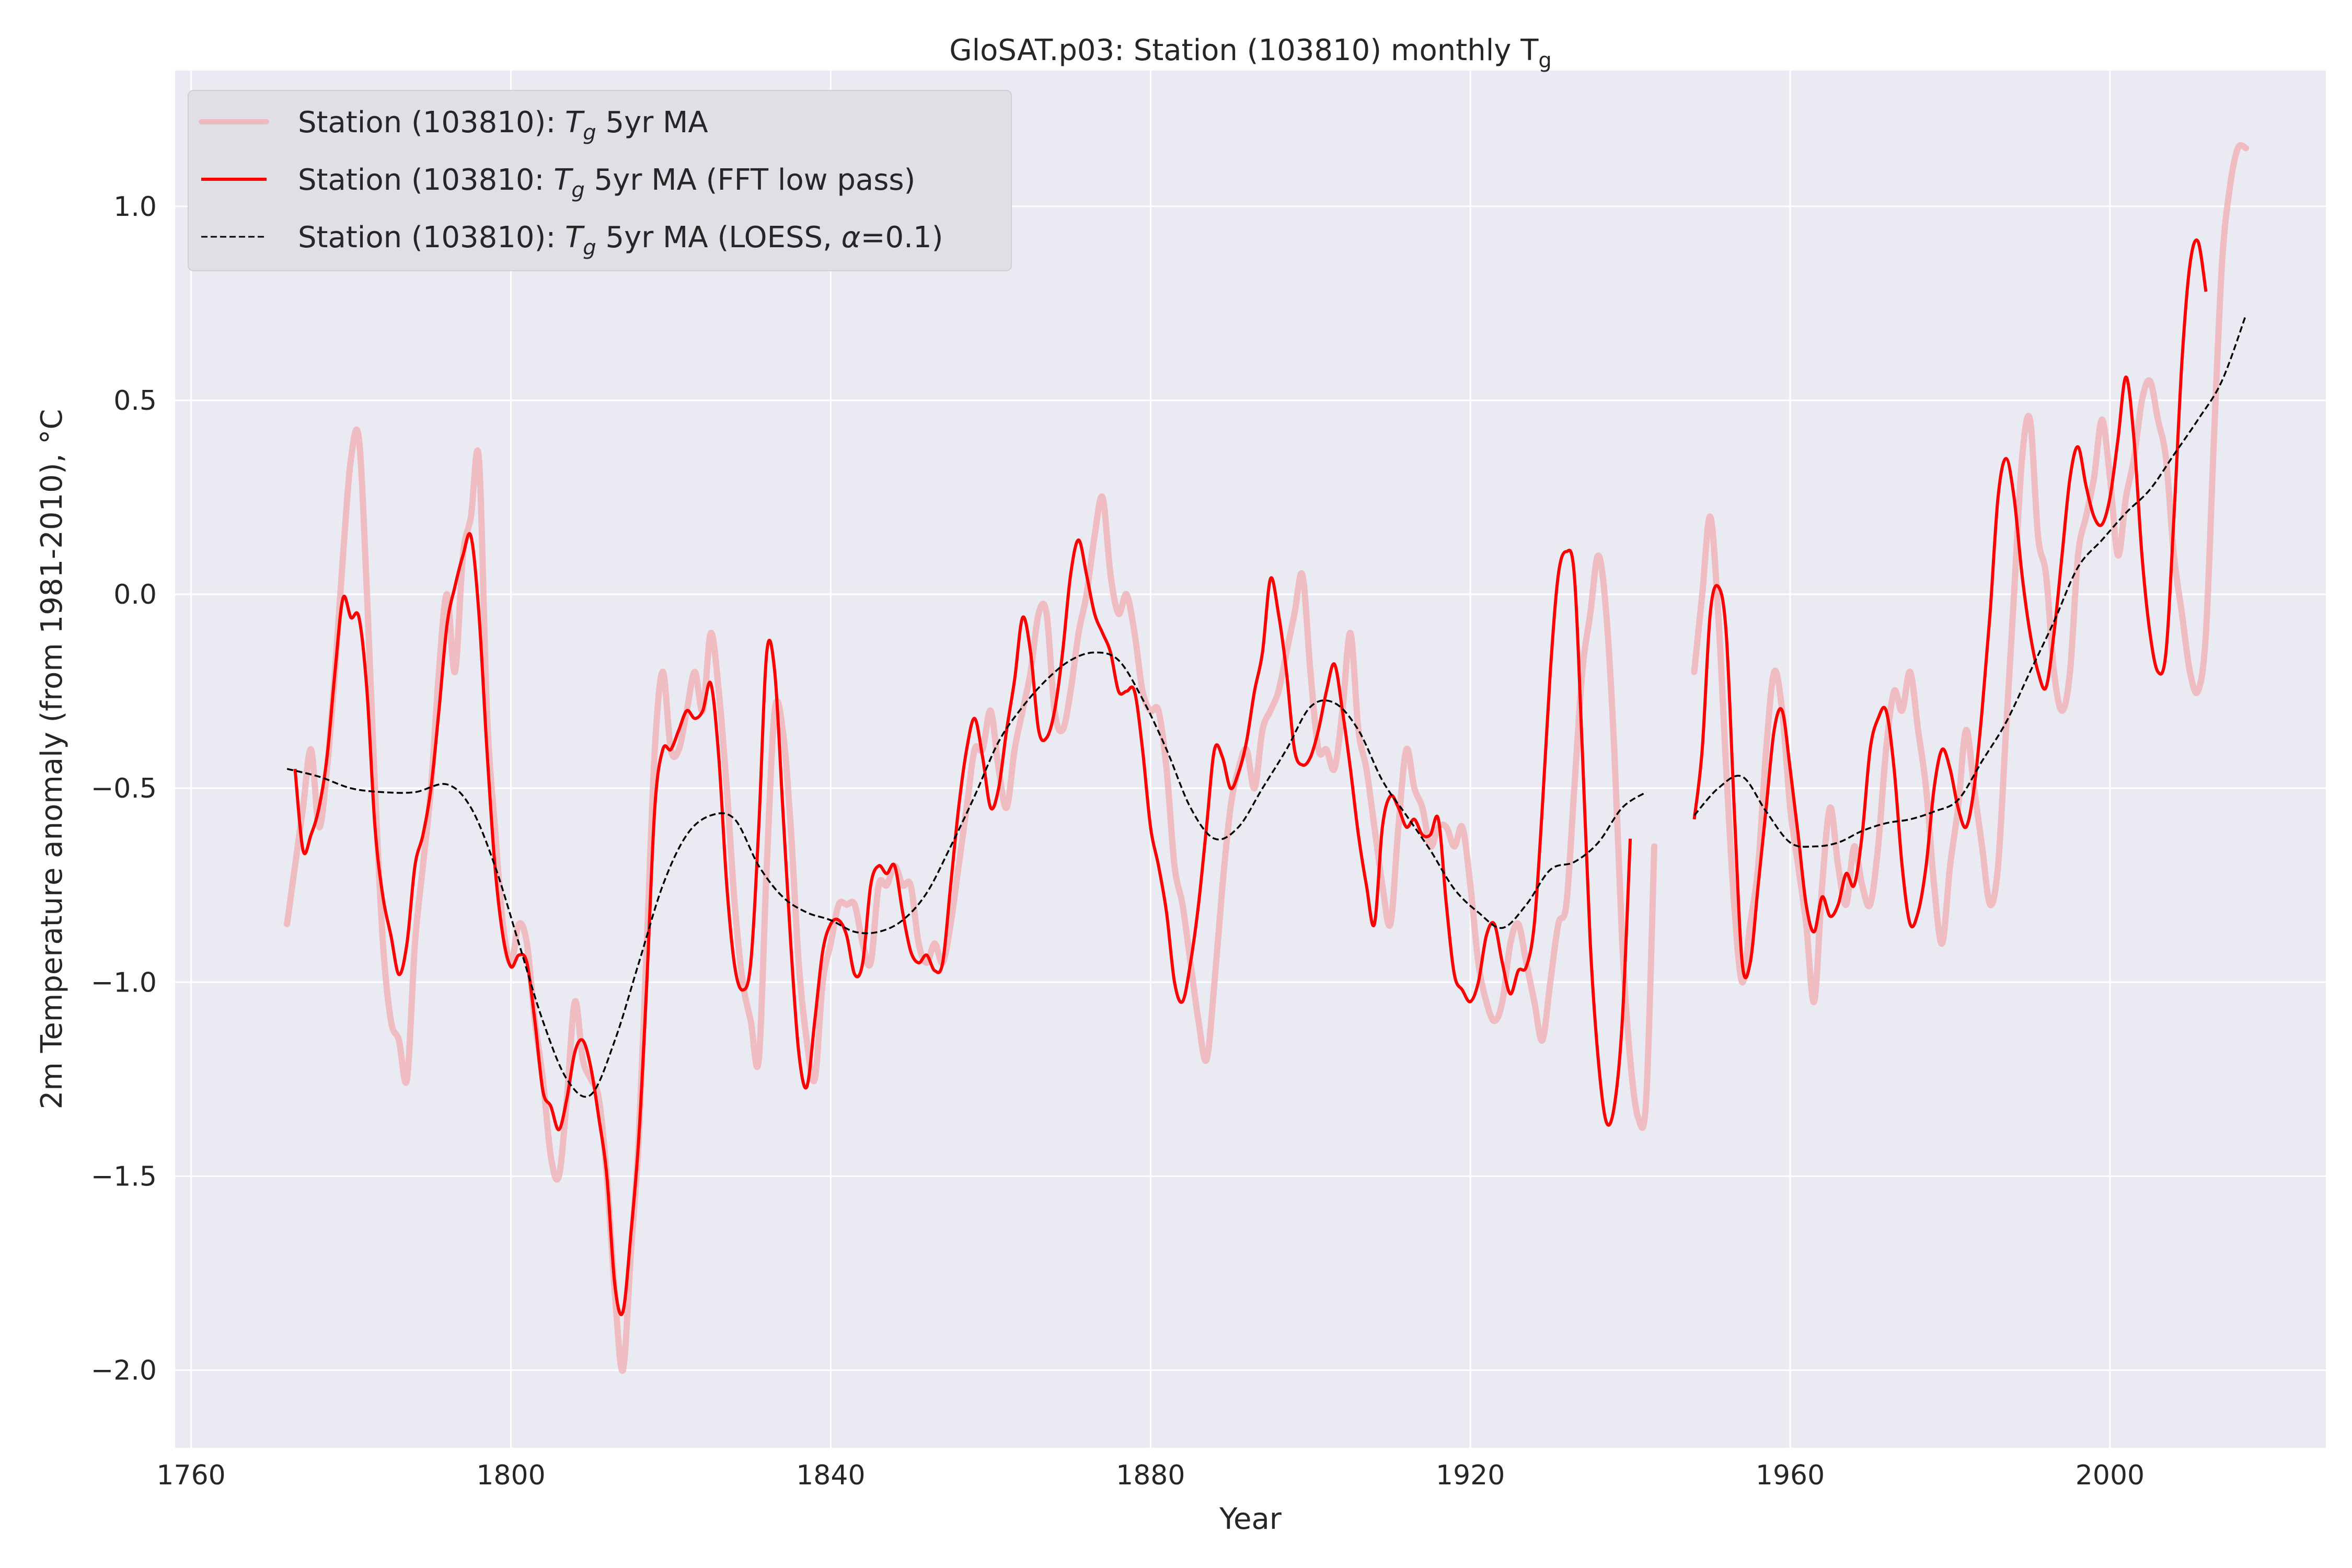 The width and height of the screenshot is (2352, 1568). I want to click on x-tick-label: 1960, so click(1790, 1475).